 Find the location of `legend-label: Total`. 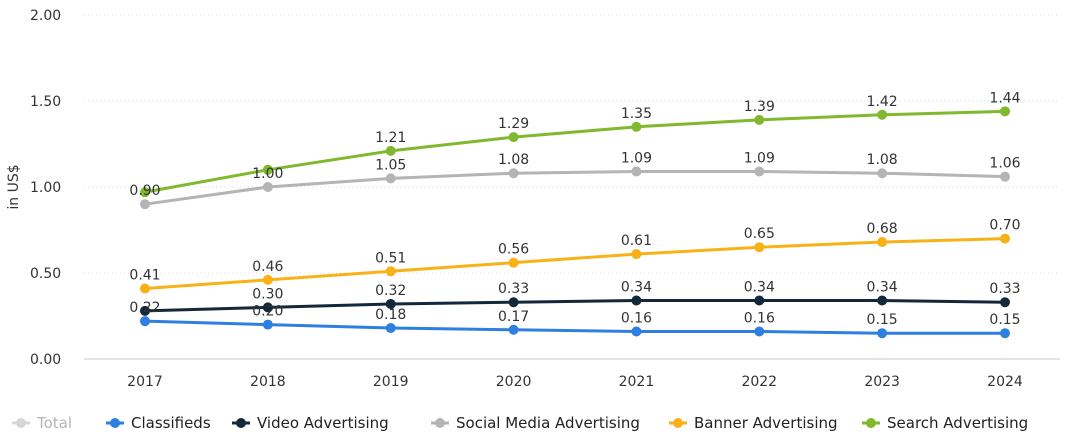

legend-label: Total is located at coordinates (54, 423).